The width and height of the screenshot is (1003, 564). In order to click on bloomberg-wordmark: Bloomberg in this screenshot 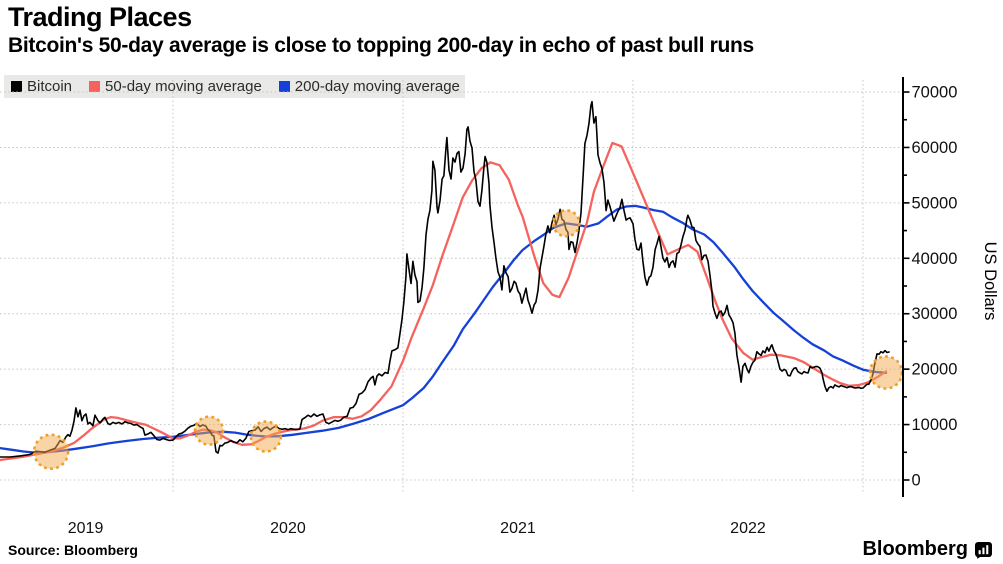, I will do `click(915, 549)`.